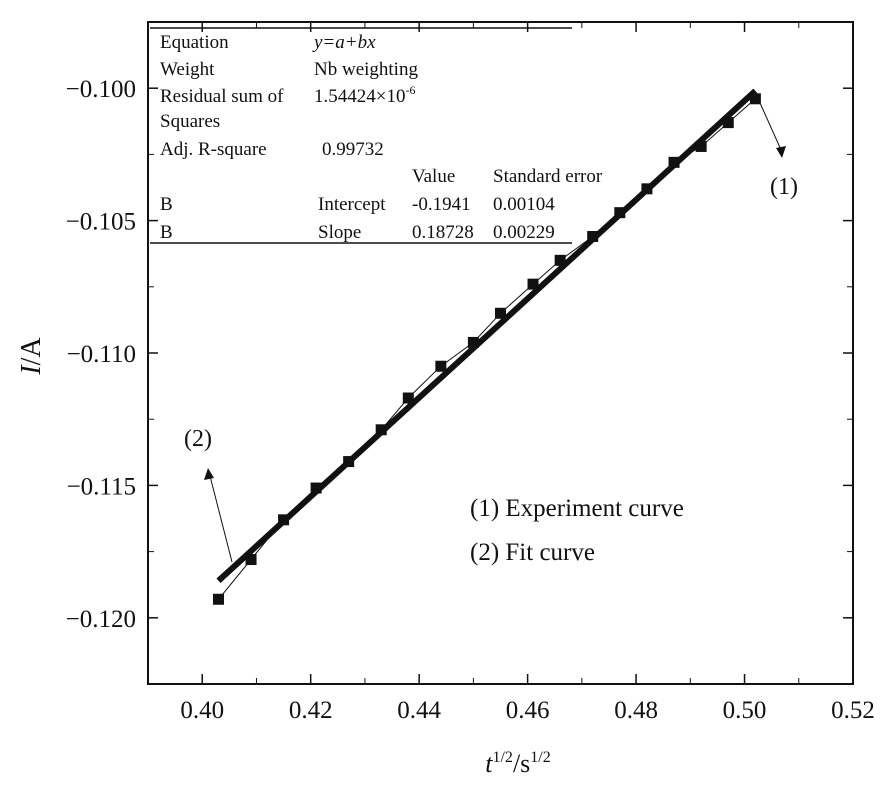  I want to click on row-slope-param: Slope, so click(339, 232).